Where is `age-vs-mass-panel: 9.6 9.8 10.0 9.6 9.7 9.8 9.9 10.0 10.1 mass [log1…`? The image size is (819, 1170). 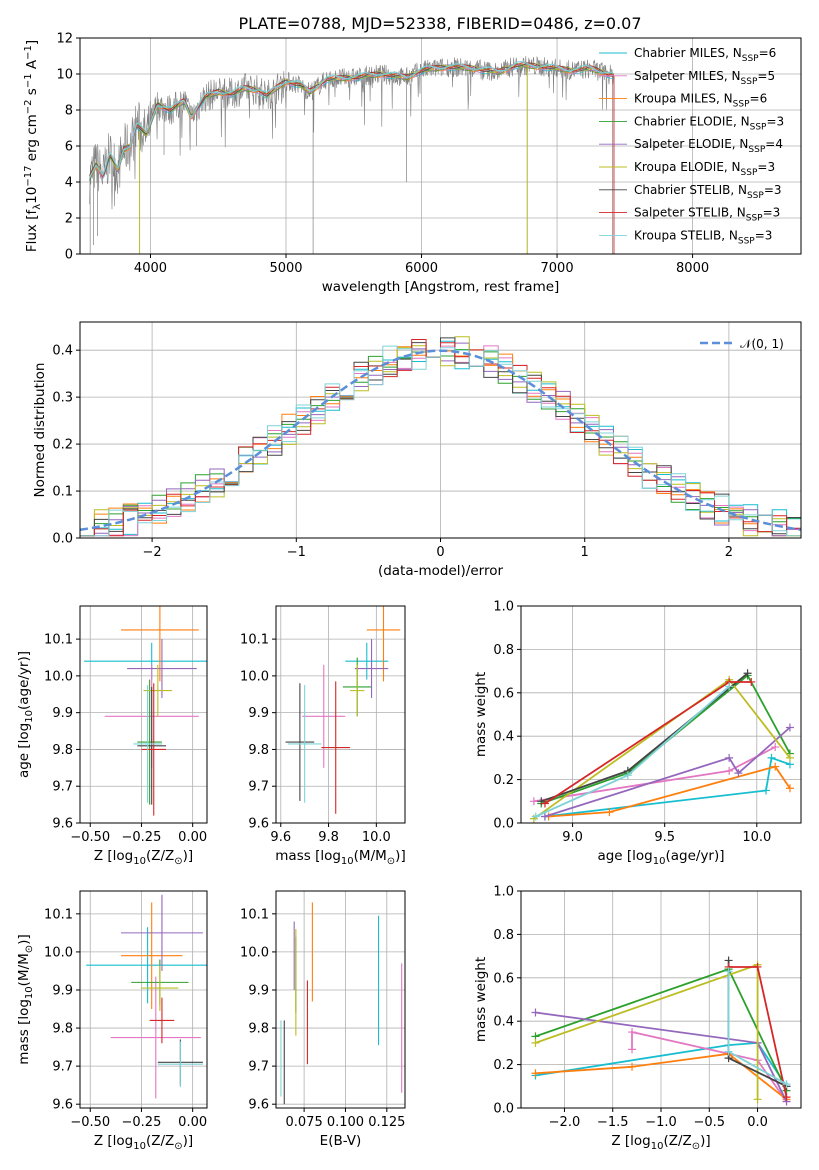
age-vs-mass-panel: 9.6 9.8 10.0 9.6 9.7 9.8 9.9 10.0 10.1 mass [log1… is located at coordinates (323, 736).